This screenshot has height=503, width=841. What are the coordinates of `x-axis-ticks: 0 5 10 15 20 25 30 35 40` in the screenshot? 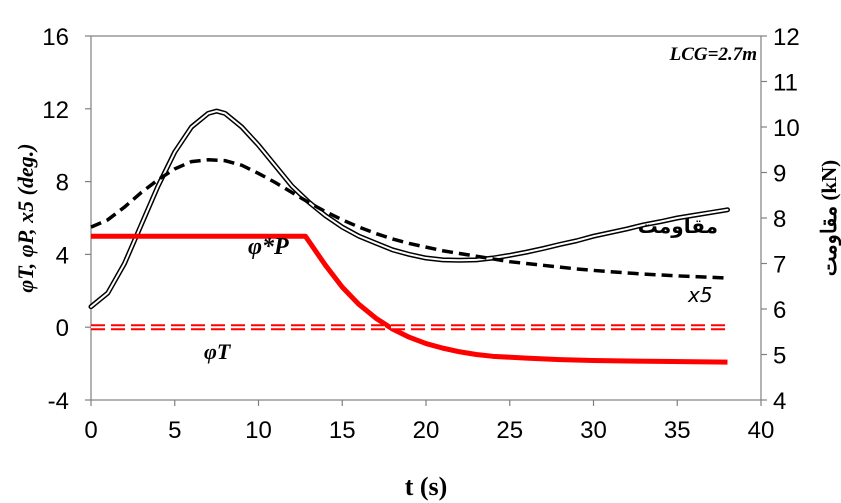 It's located at (429, 422).